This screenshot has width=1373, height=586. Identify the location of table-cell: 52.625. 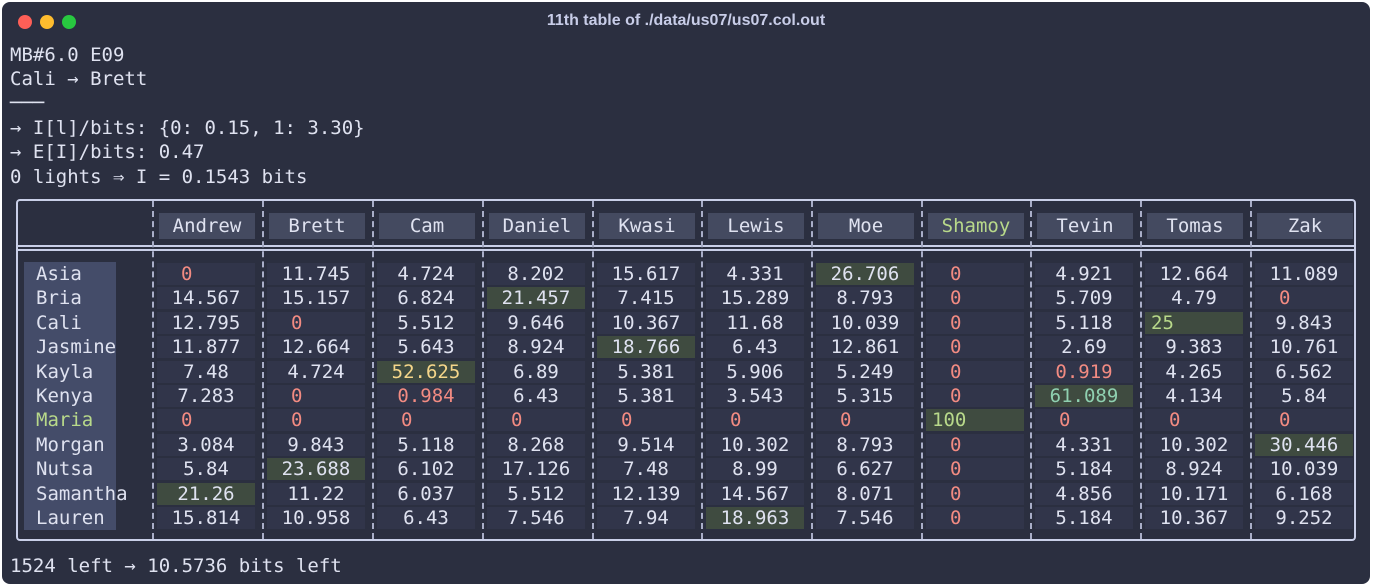
(426, 371).